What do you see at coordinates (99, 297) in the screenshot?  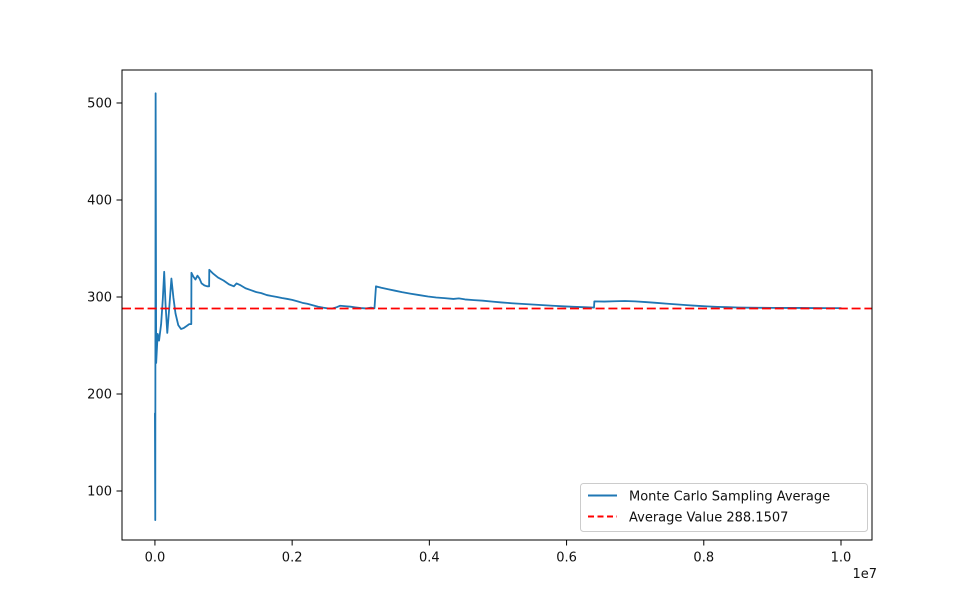 I see `y-tick-label: 300` at bounding box center [99, 297].